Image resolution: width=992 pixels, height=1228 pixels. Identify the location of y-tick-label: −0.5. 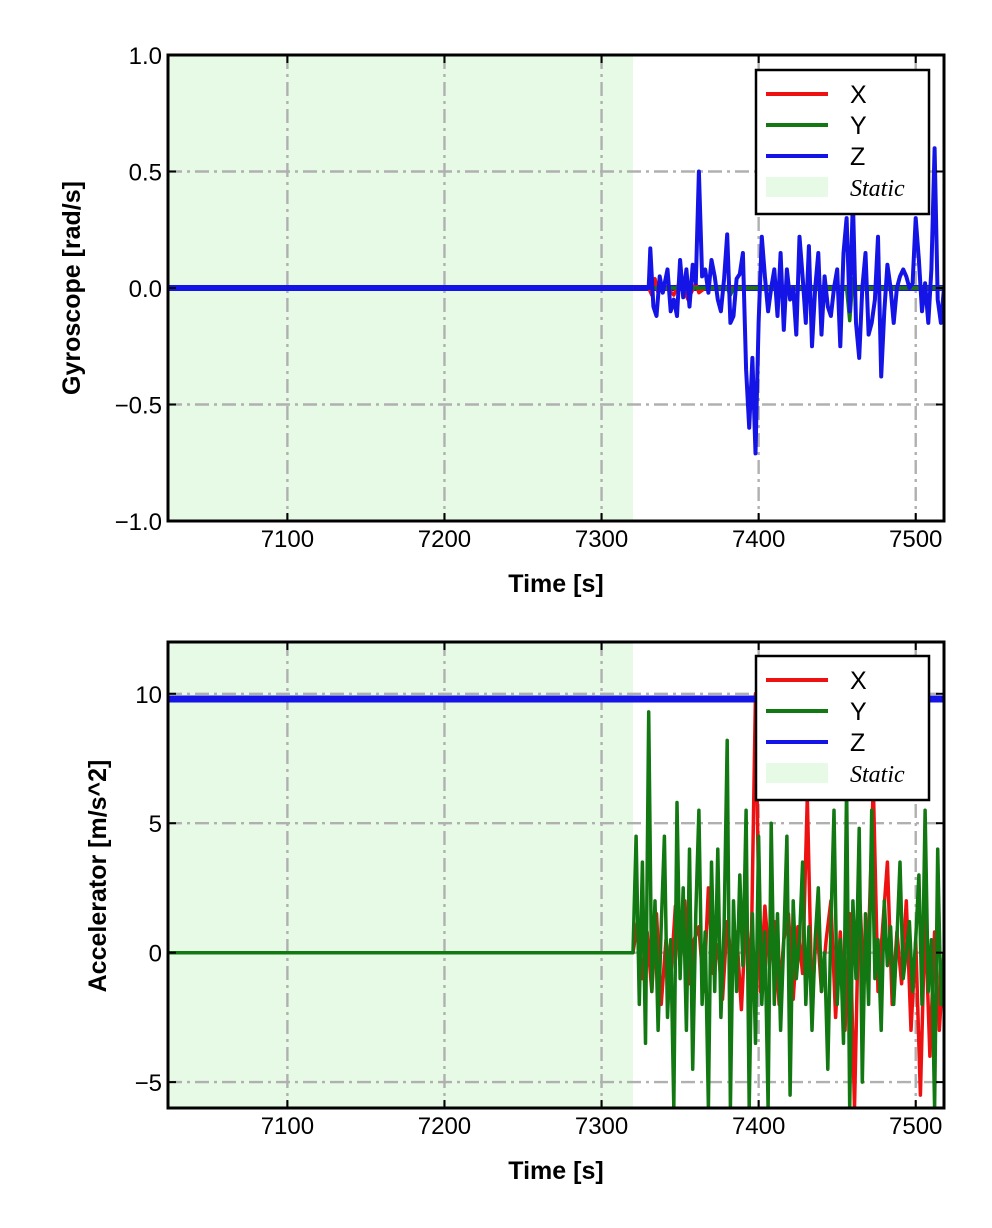
(138, 406).